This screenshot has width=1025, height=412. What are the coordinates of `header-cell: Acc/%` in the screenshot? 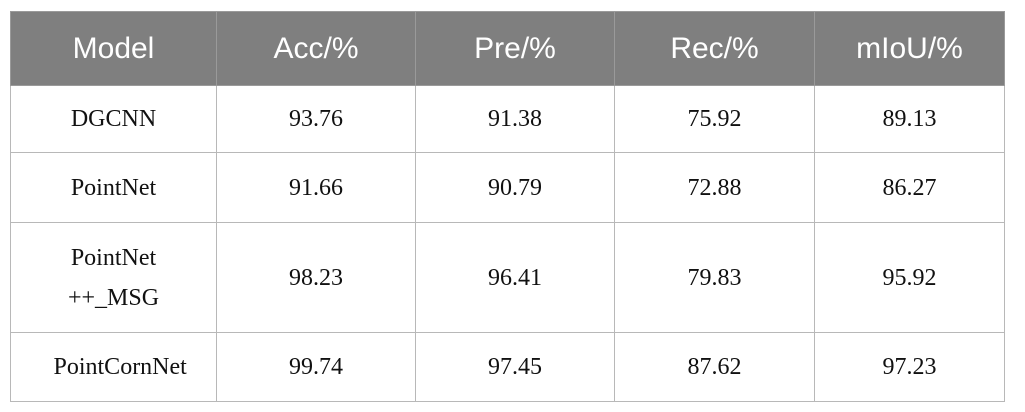 It's located at (316, 48).